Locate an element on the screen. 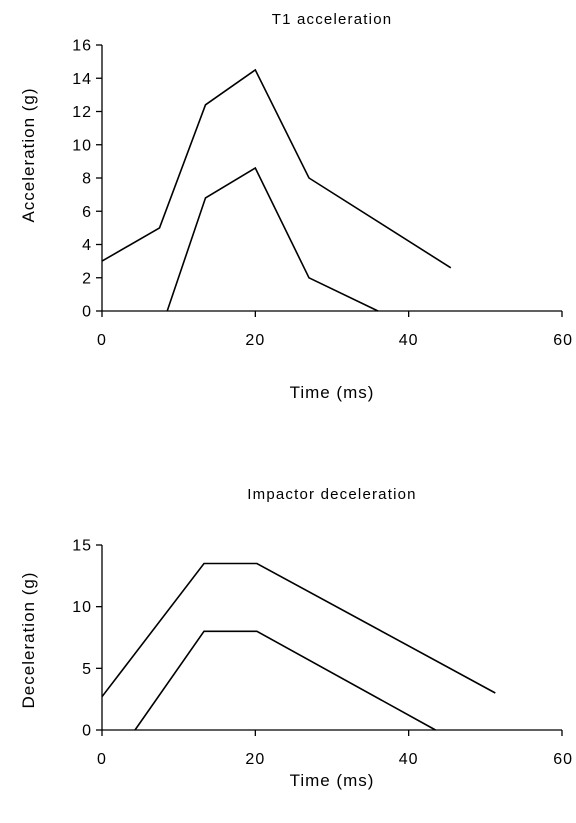 This screenshot has width=576, height=823. y-axis-label: Acceleration (g) is located at coordinates (28, 154).